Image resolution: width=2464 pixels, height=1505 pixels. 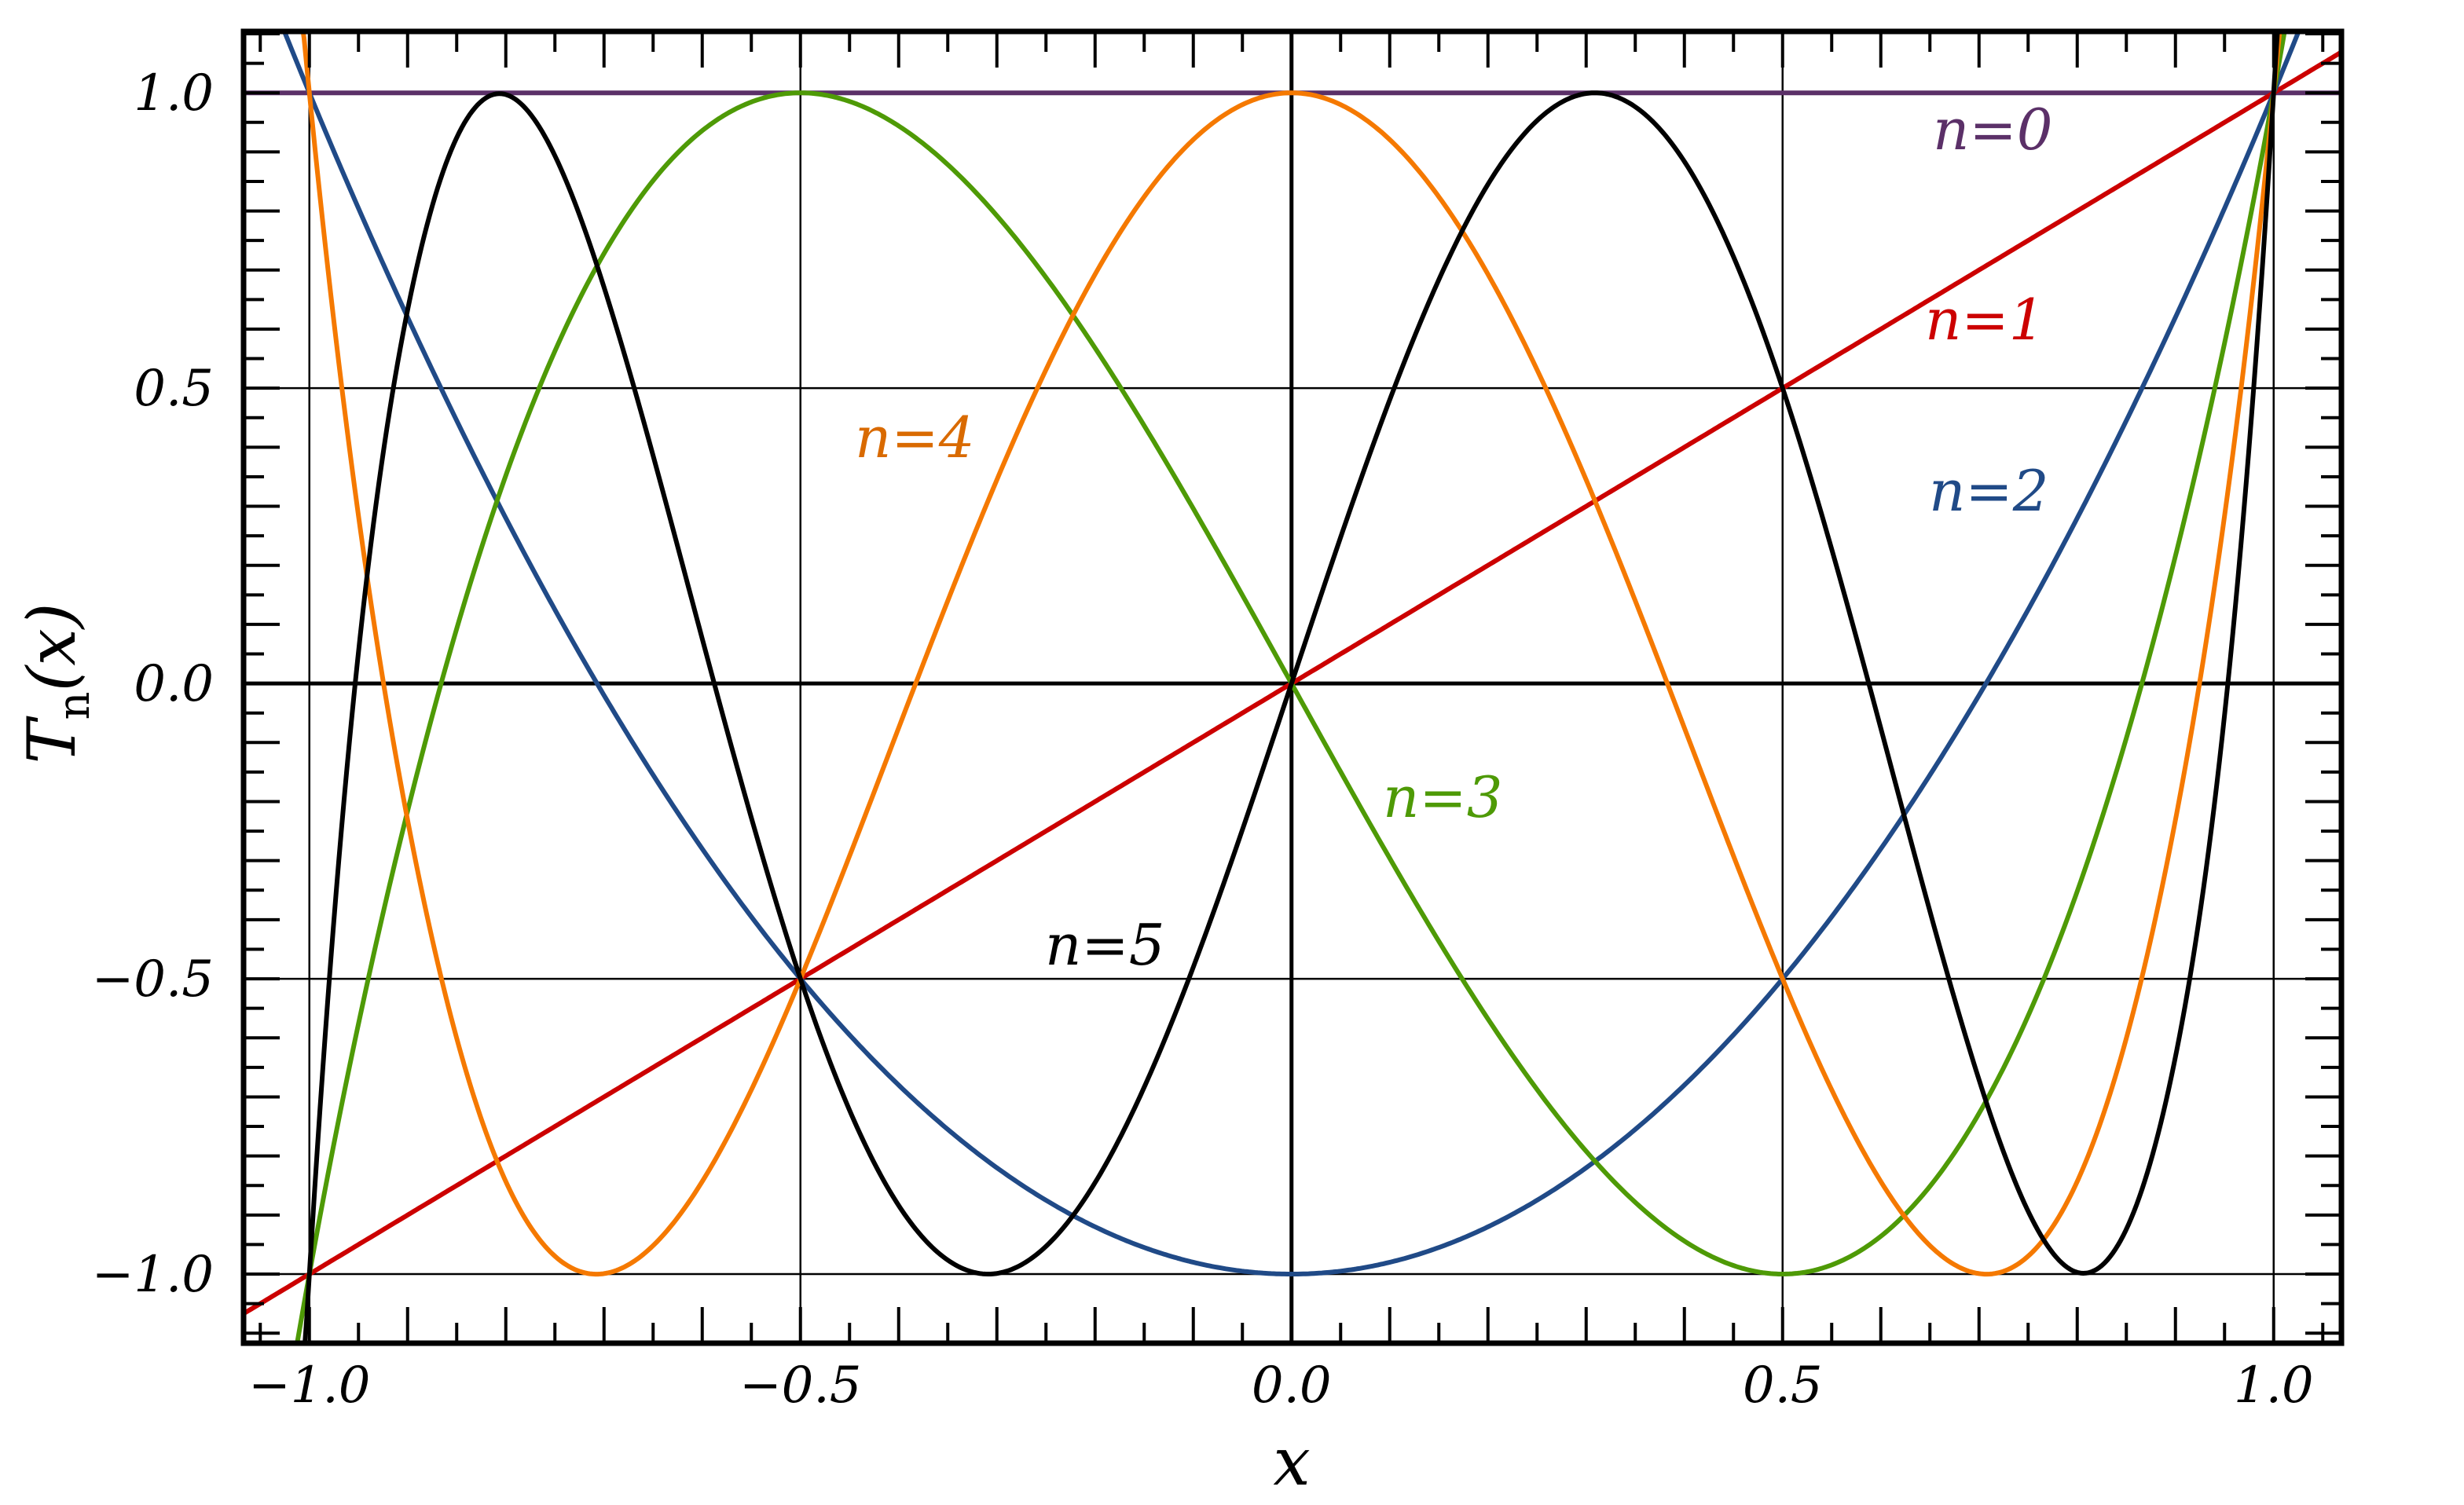 I want to click on series-label-n-2: n=2, so click(x=1989, y=491).